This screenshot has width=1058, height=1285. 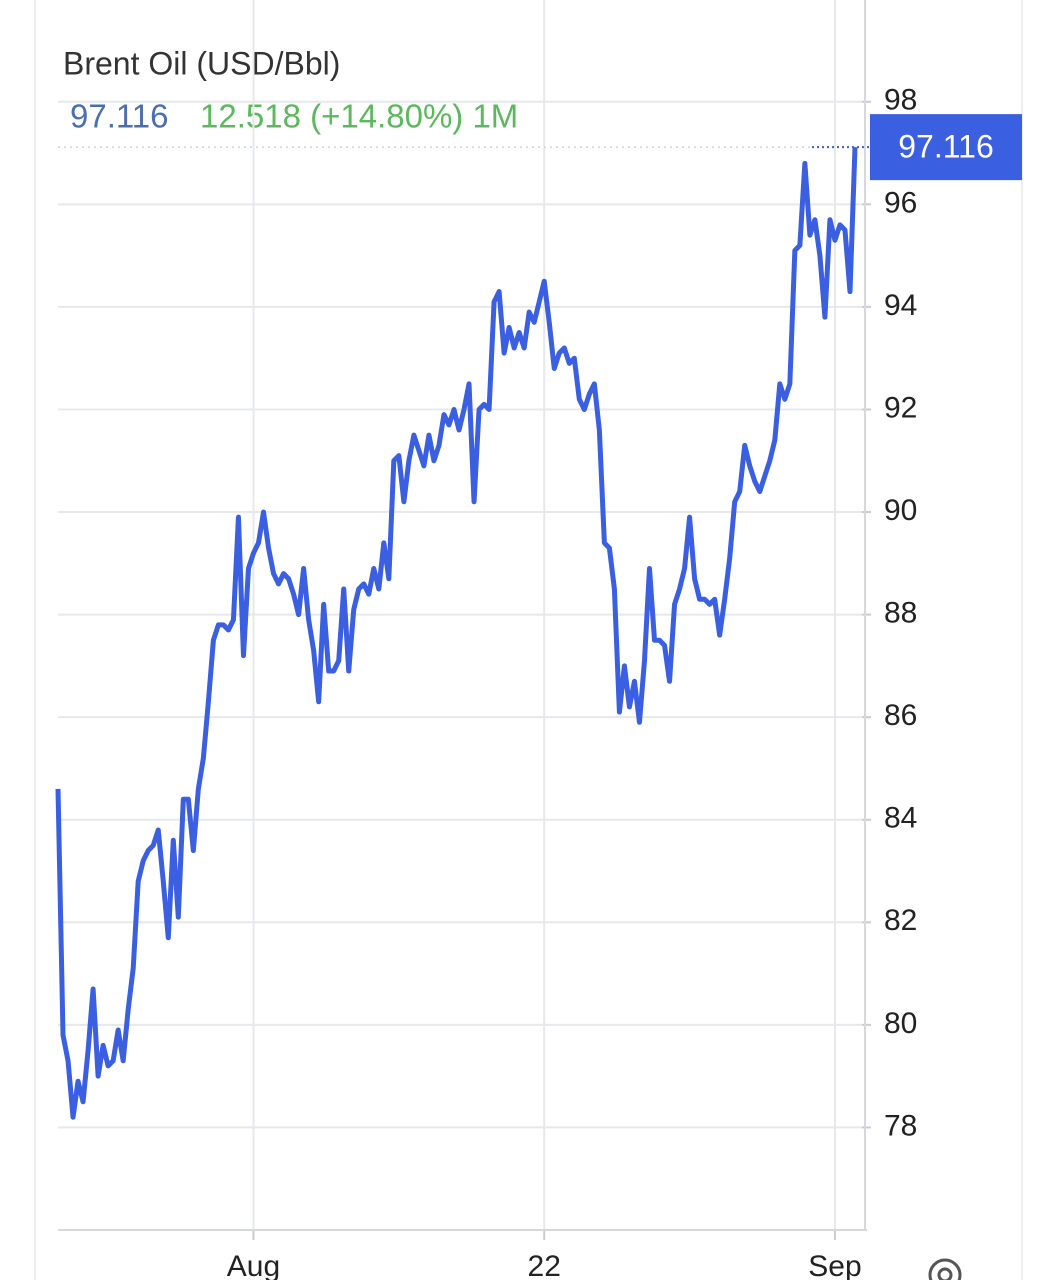 I want to click on last-price-tag-label: 97.116, so click(x=946, y=147).